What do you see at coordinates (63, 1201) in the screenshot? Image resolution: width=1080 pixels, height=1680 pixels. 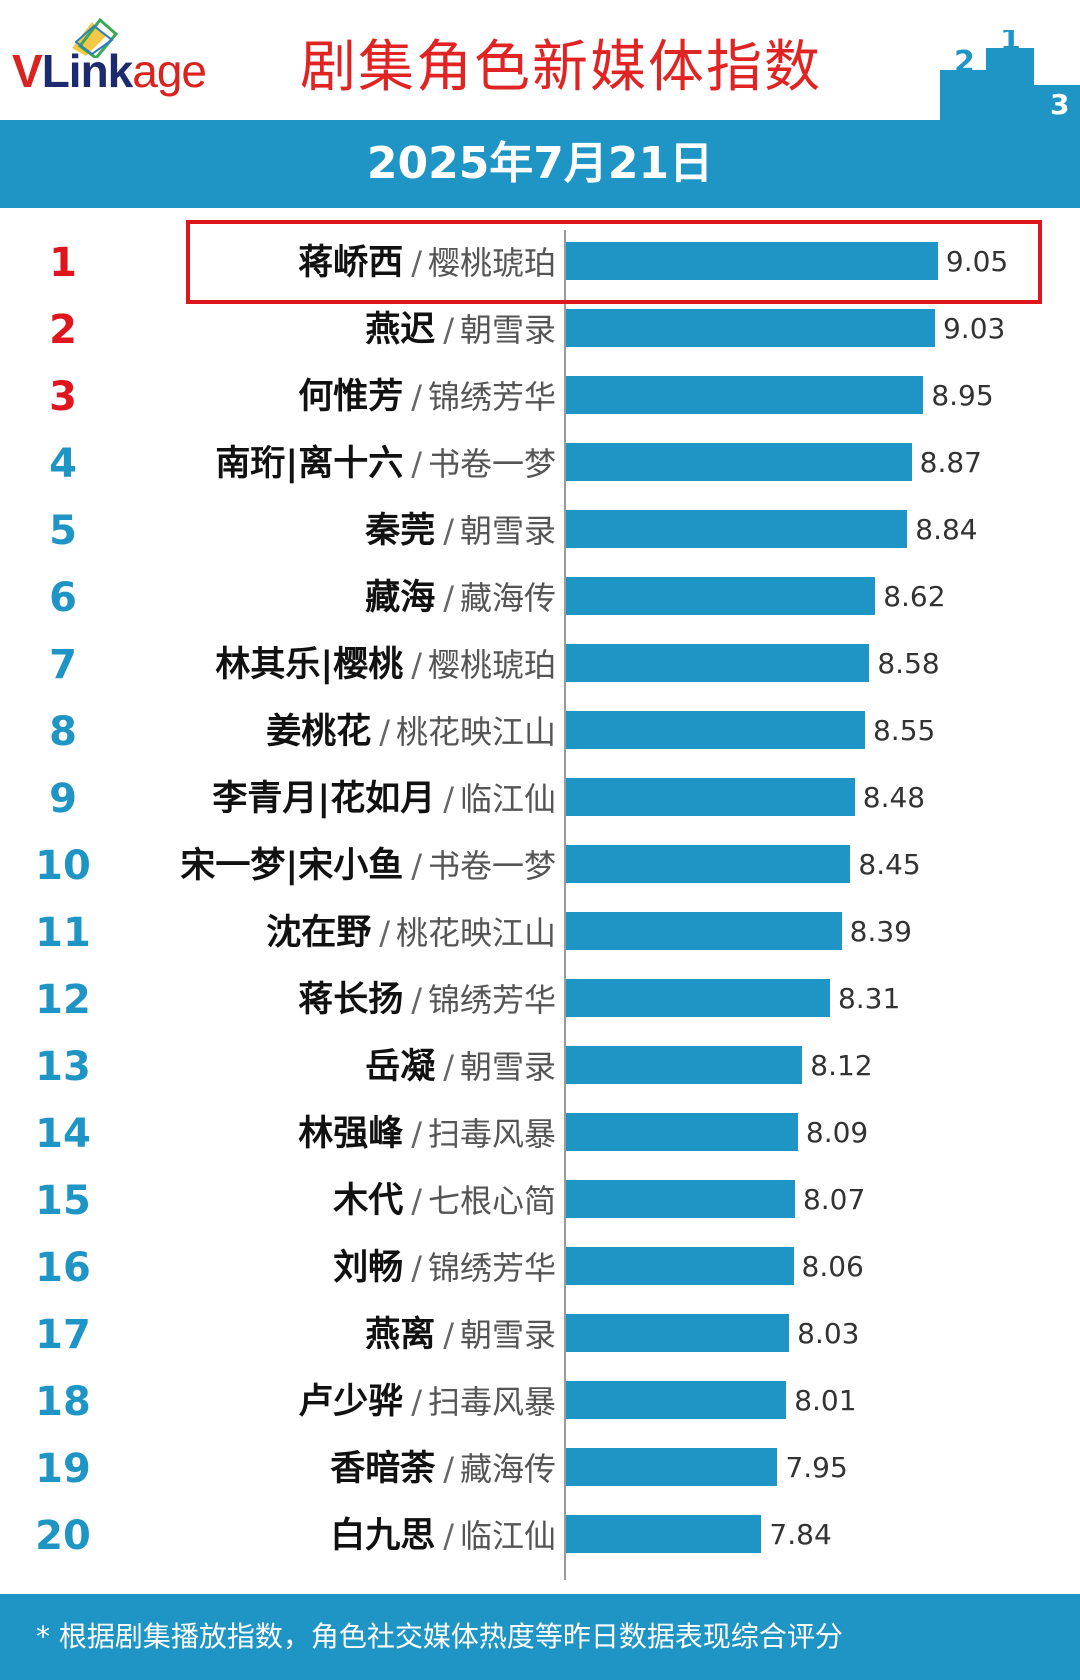 I see `rank-number: 15` at bounding box center [63, 1201].